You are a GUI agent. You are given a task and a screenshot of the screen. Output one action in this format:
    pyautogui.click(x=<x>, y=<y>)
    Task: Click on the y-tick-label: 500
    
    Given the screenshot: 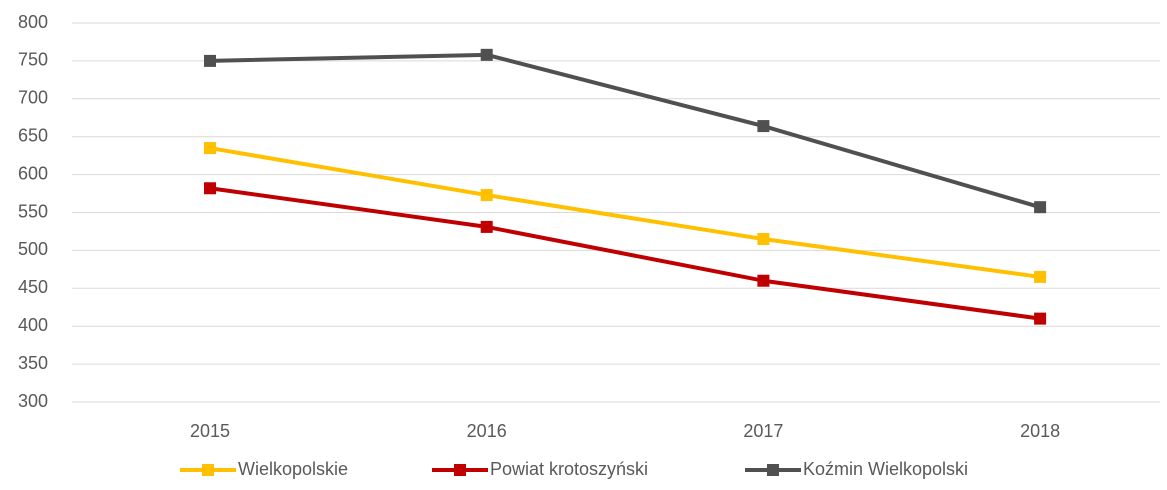 What is the action you would take?
    pyautogui.click(x=33, y=249)
    